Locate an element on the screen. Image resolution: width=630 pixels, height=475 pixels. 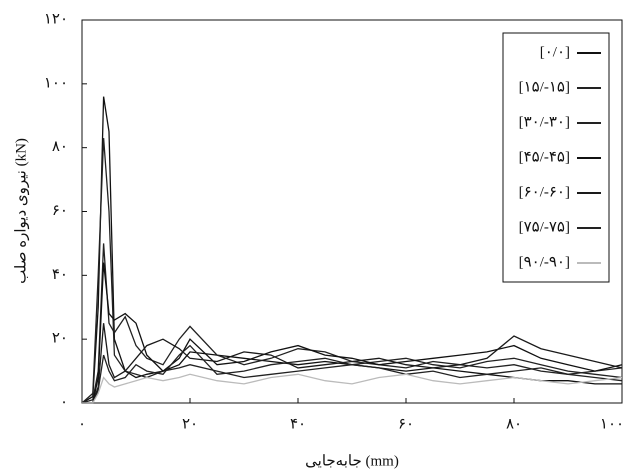
y-tick-label: ۲۰ is located at coordinates (60, 339).